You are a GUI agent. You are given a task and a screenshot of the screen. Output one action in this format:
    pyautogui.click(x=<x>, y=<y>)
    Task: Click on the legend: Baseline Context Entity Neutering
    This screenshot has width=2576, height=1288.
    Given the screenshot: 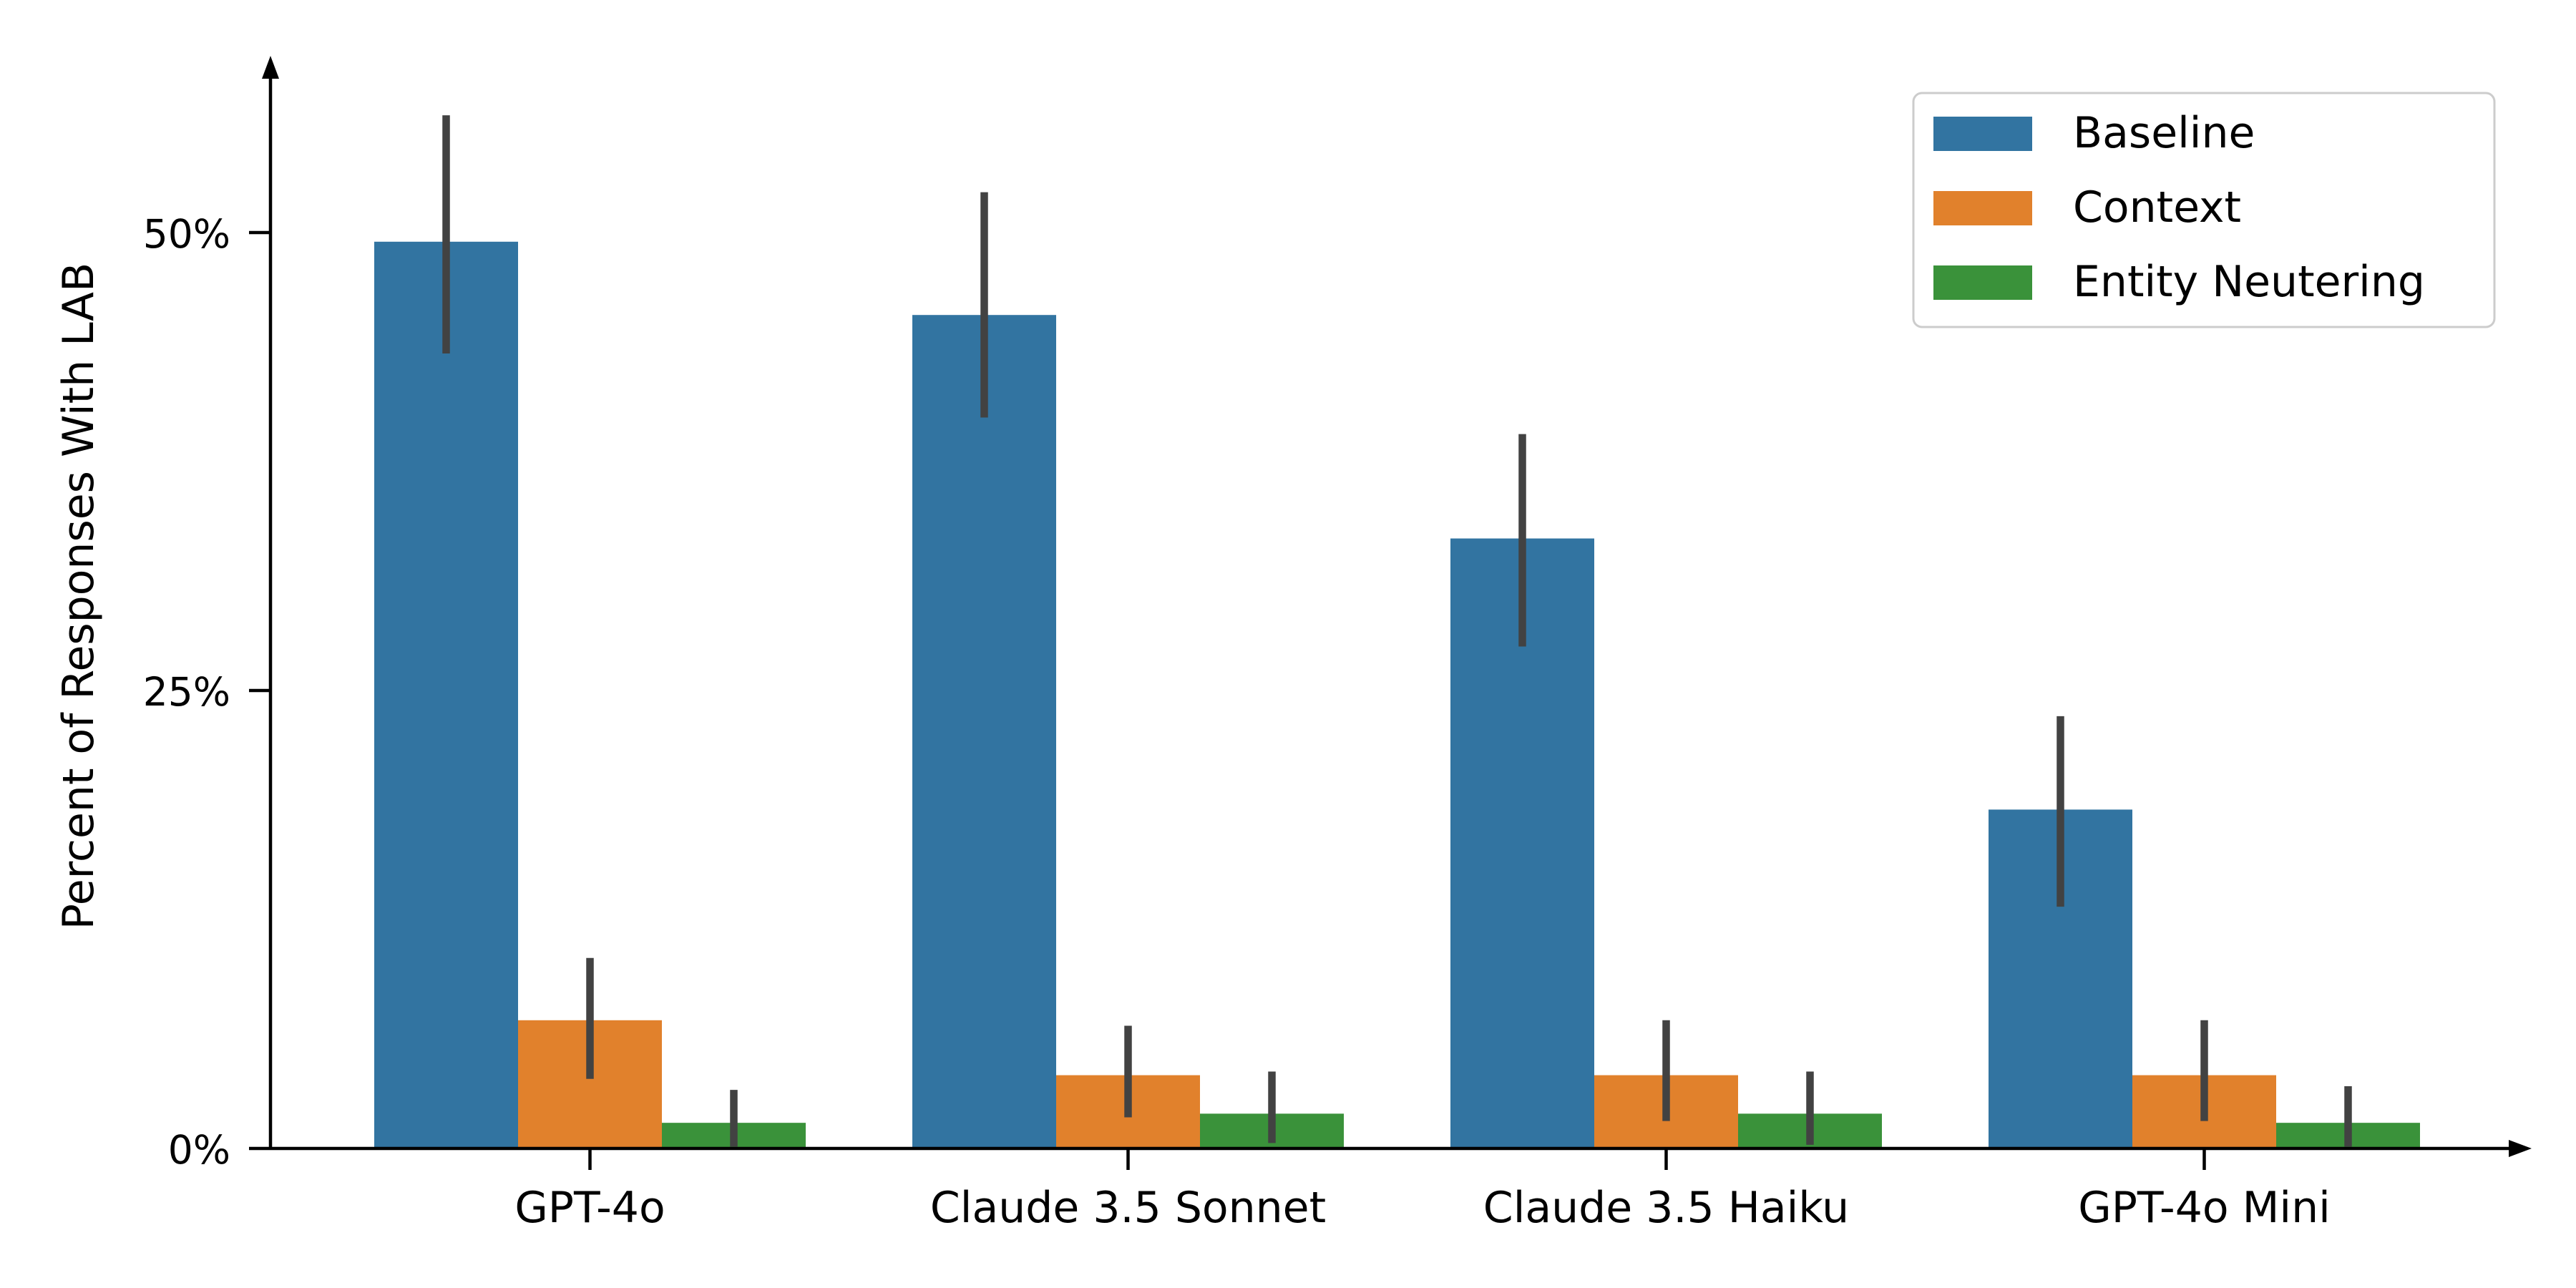 What is the action you would take?
    pyautogui.click(x=2204, y=210)
    